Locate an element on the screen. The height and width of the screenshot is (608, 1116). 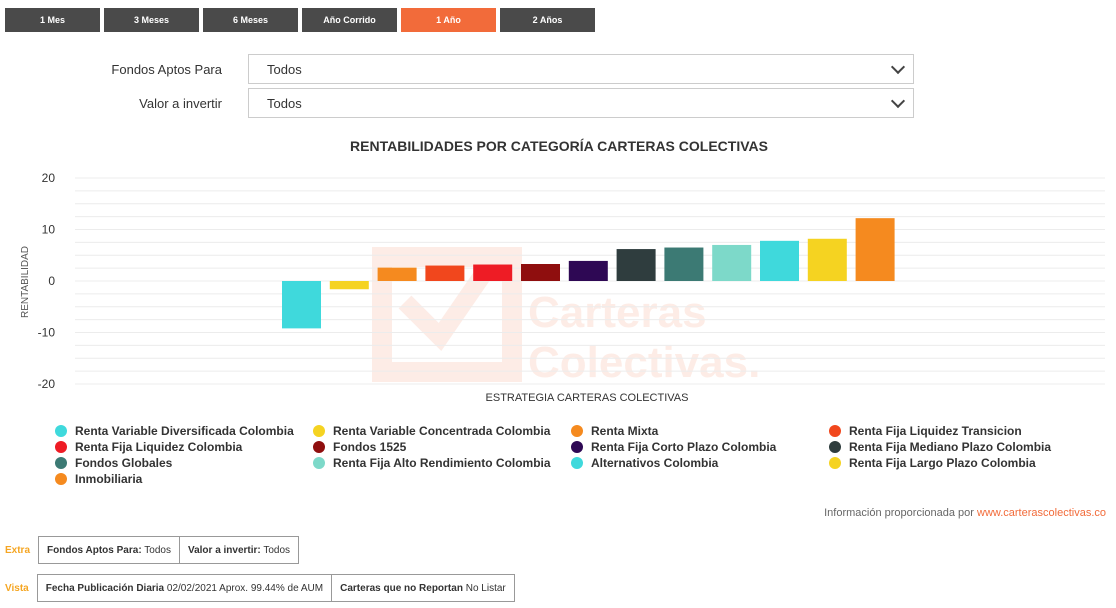
filter-fondos-row: Fondos Aptos Para Todos is located at coordinates (487, 69).